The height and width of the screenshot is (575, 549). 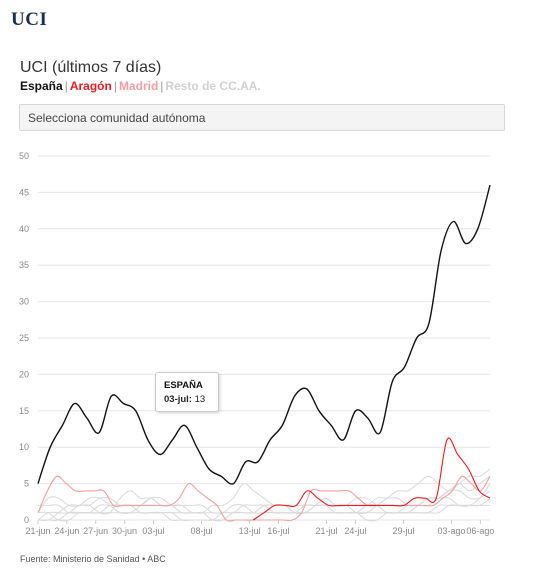 I want to click on x-tick-label: 24-jul, so click(x=355, y=531).